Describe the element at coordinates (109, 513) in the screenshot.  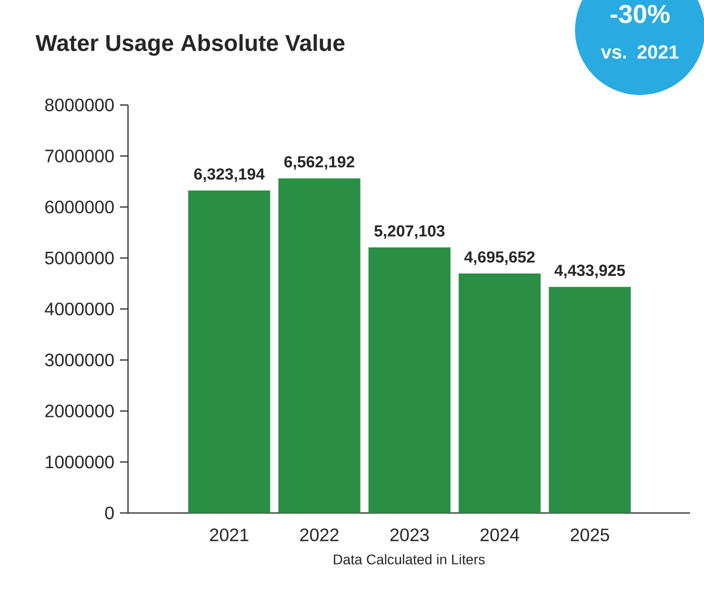
I see `y-tick-label: 0` at that location.